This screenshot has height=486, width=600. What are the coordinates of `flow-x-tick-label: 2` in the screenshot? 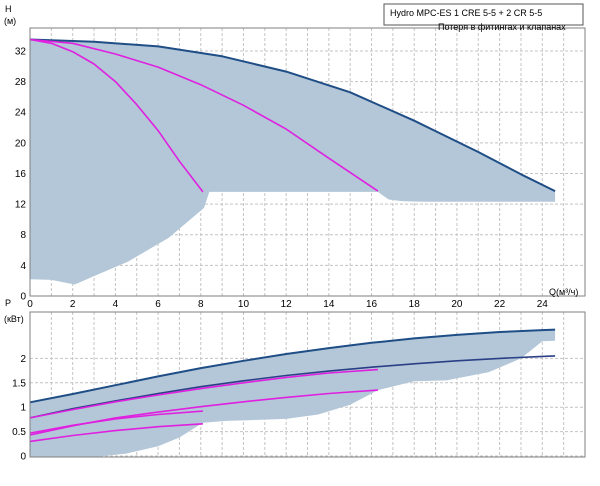 It's located at (73, 304).